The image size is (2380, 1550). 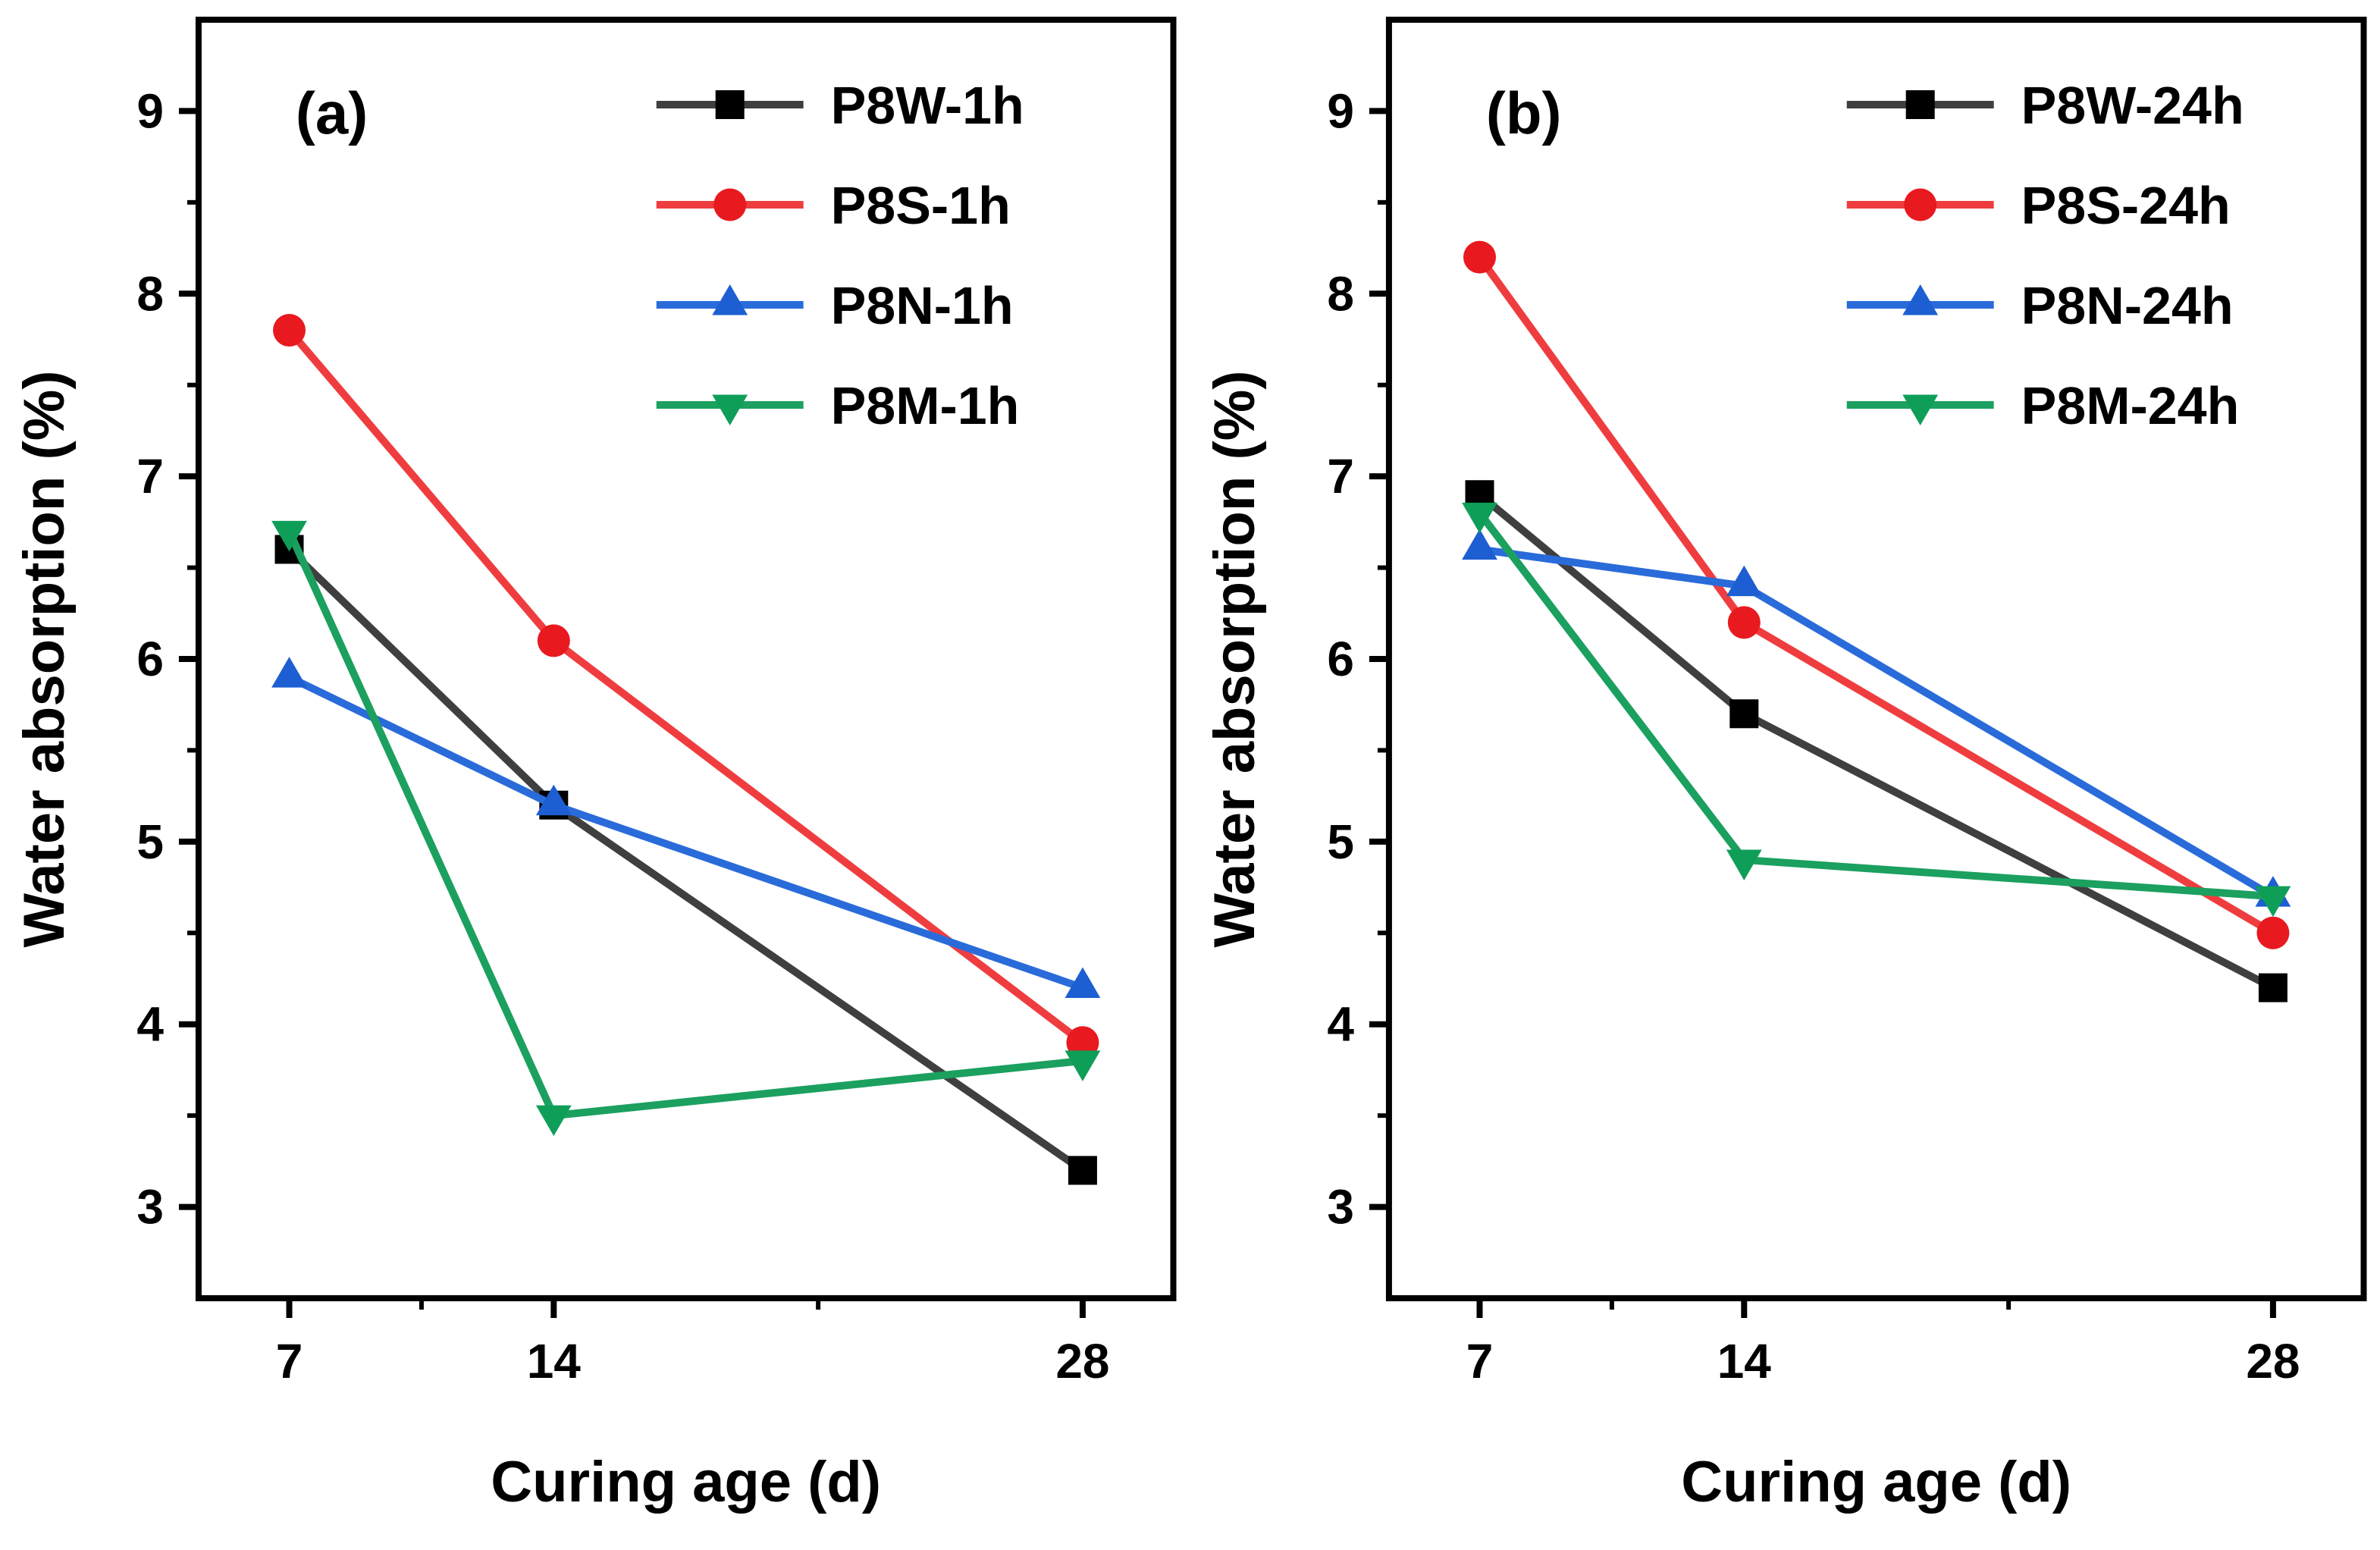 I want to click on legend-label: P8M-24h, so click(x=2130, y=405).